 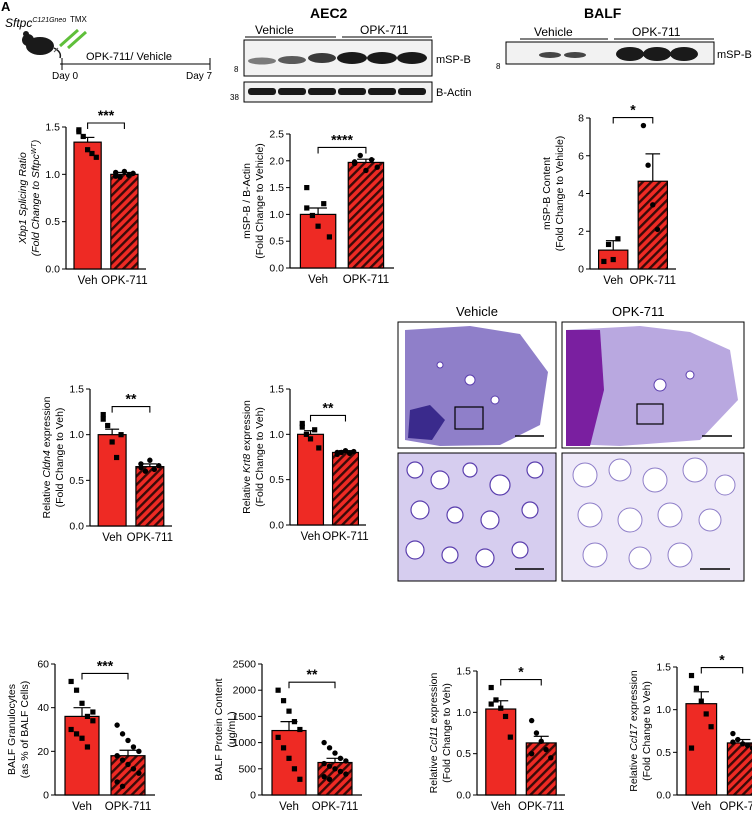 I want to click on y-axis-label-segment: mSP-B Content, so click(x=547, y=193).